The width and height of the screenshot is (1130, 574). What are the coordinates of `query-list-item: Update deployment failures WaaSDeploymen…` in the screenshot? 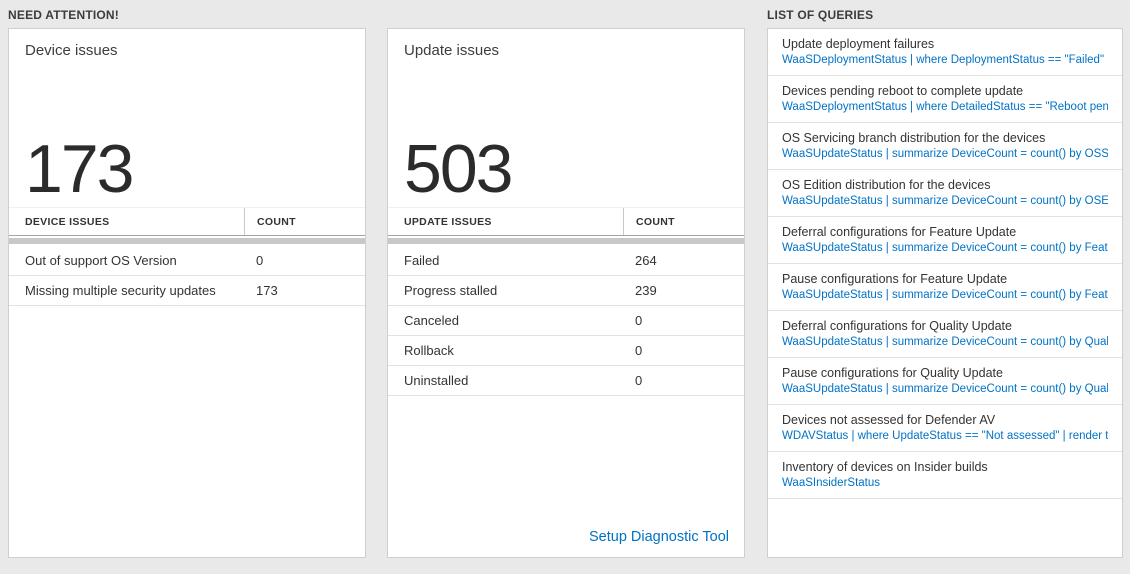 It's located at (945, 52).